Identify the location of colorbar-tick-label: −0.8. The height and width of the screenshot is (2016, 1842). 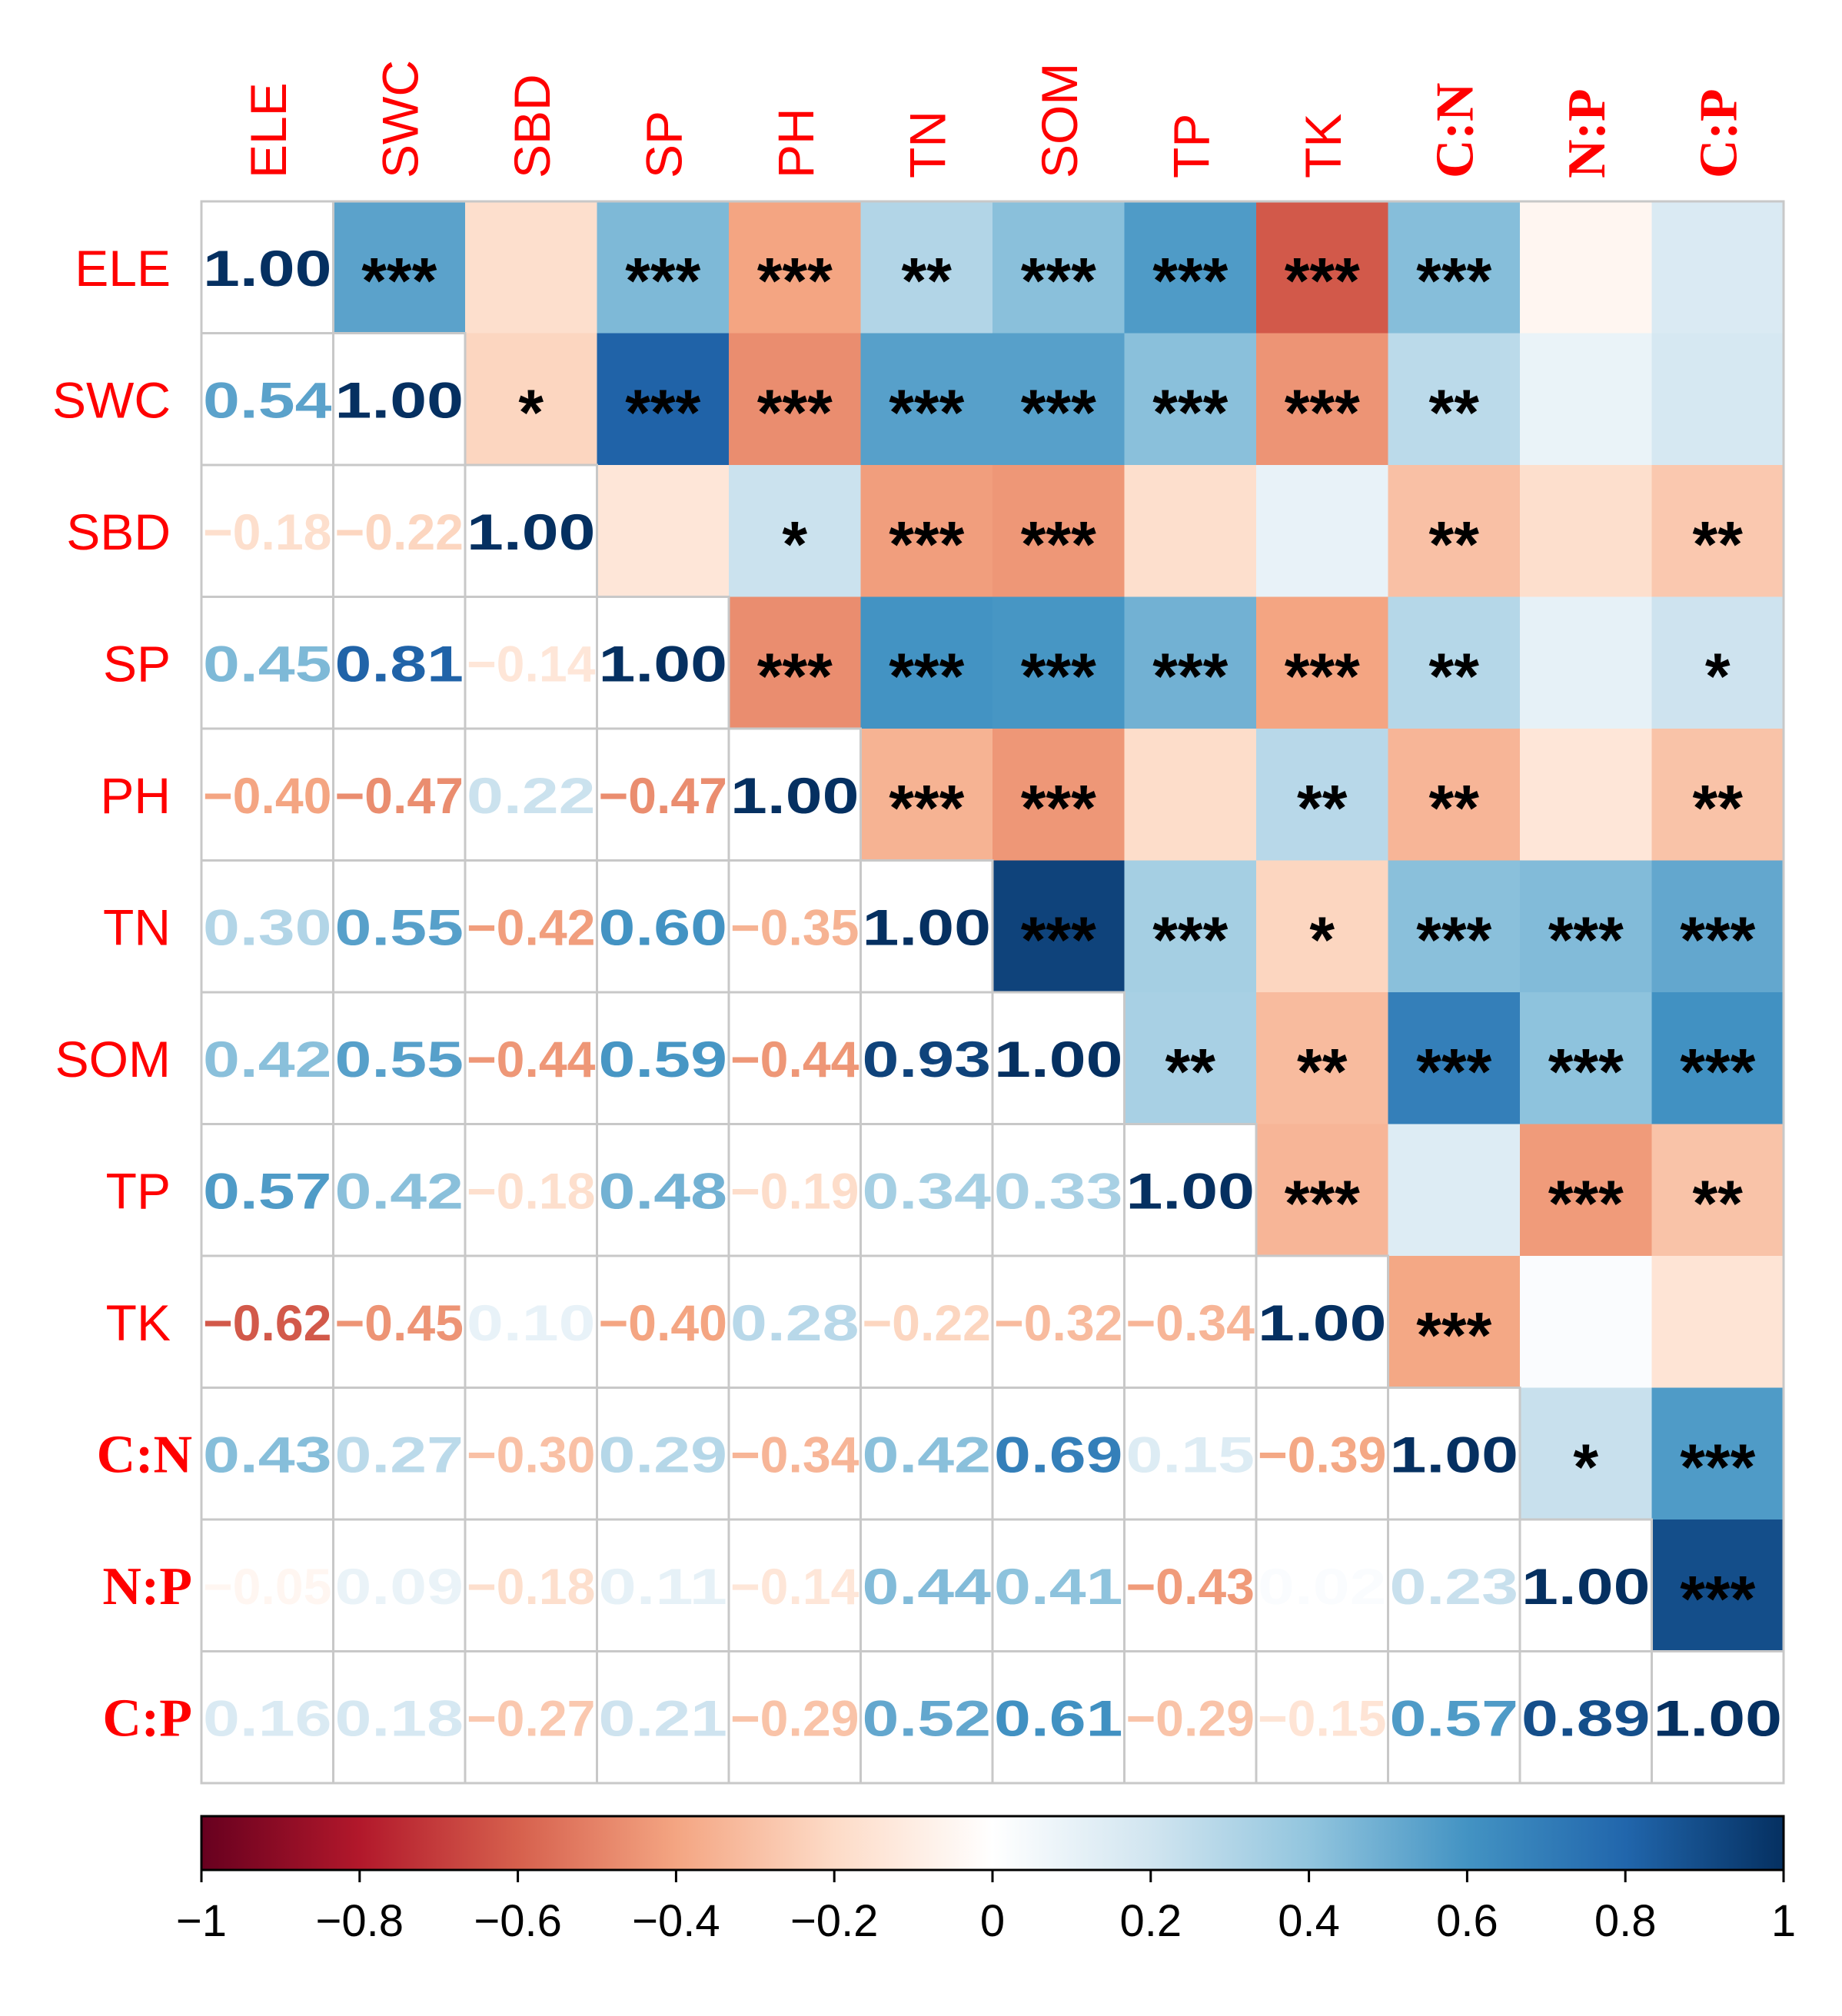
(360, 1921).